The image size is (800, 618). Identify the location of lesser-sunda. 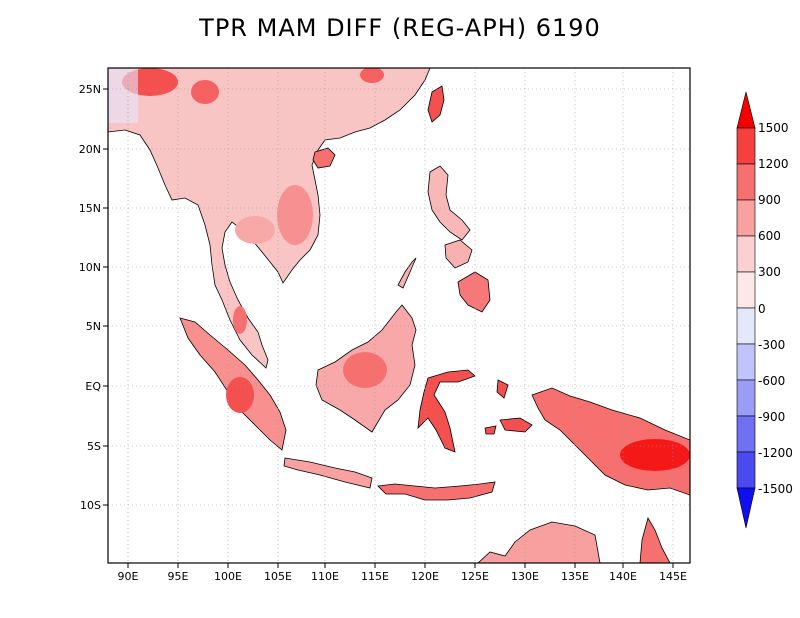
(436, 491).